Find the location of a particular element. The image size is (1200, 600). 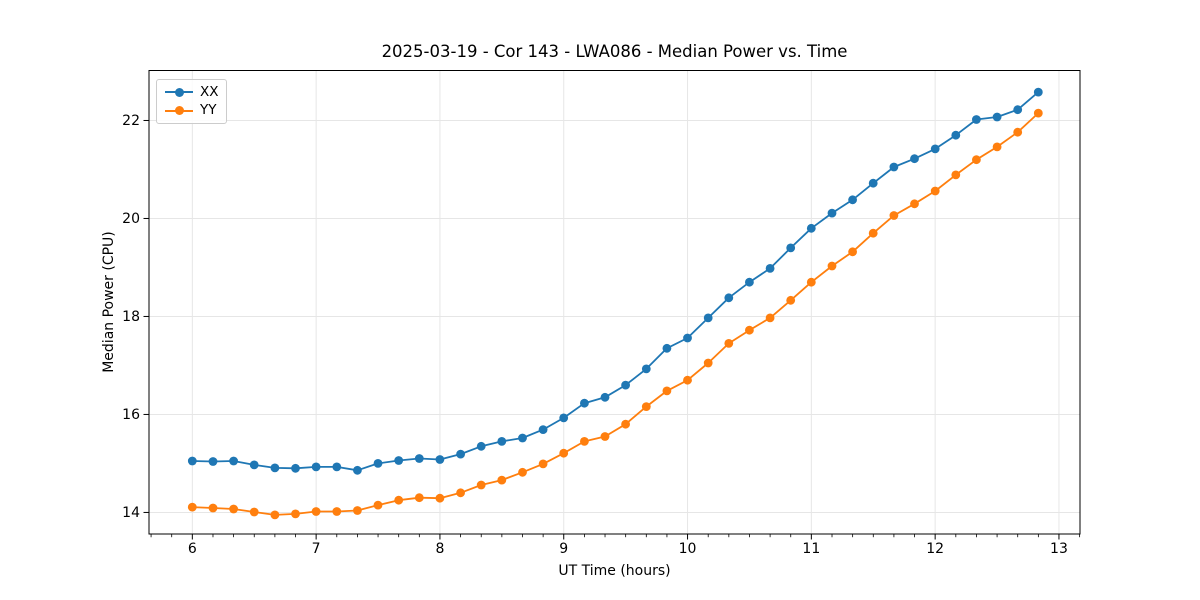

legend-swatch-xx is located at coordinates (179, 92).